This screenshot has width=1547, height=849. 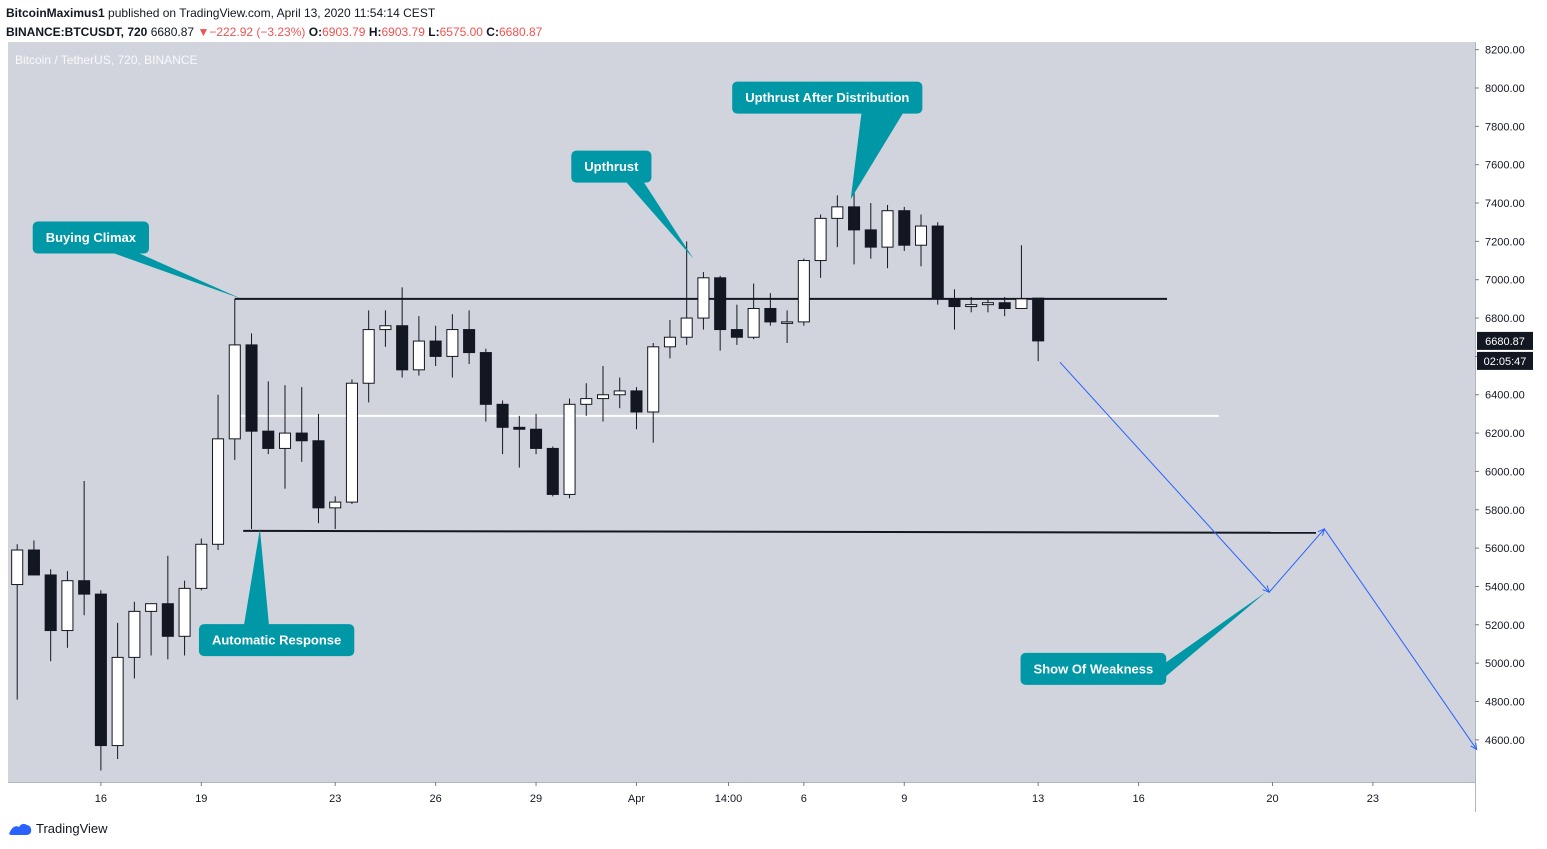 What do you see at coordinates (729, 799) in the screenshot?
I see `time-tick-label: 14:00` at bounding box center [729, 799].